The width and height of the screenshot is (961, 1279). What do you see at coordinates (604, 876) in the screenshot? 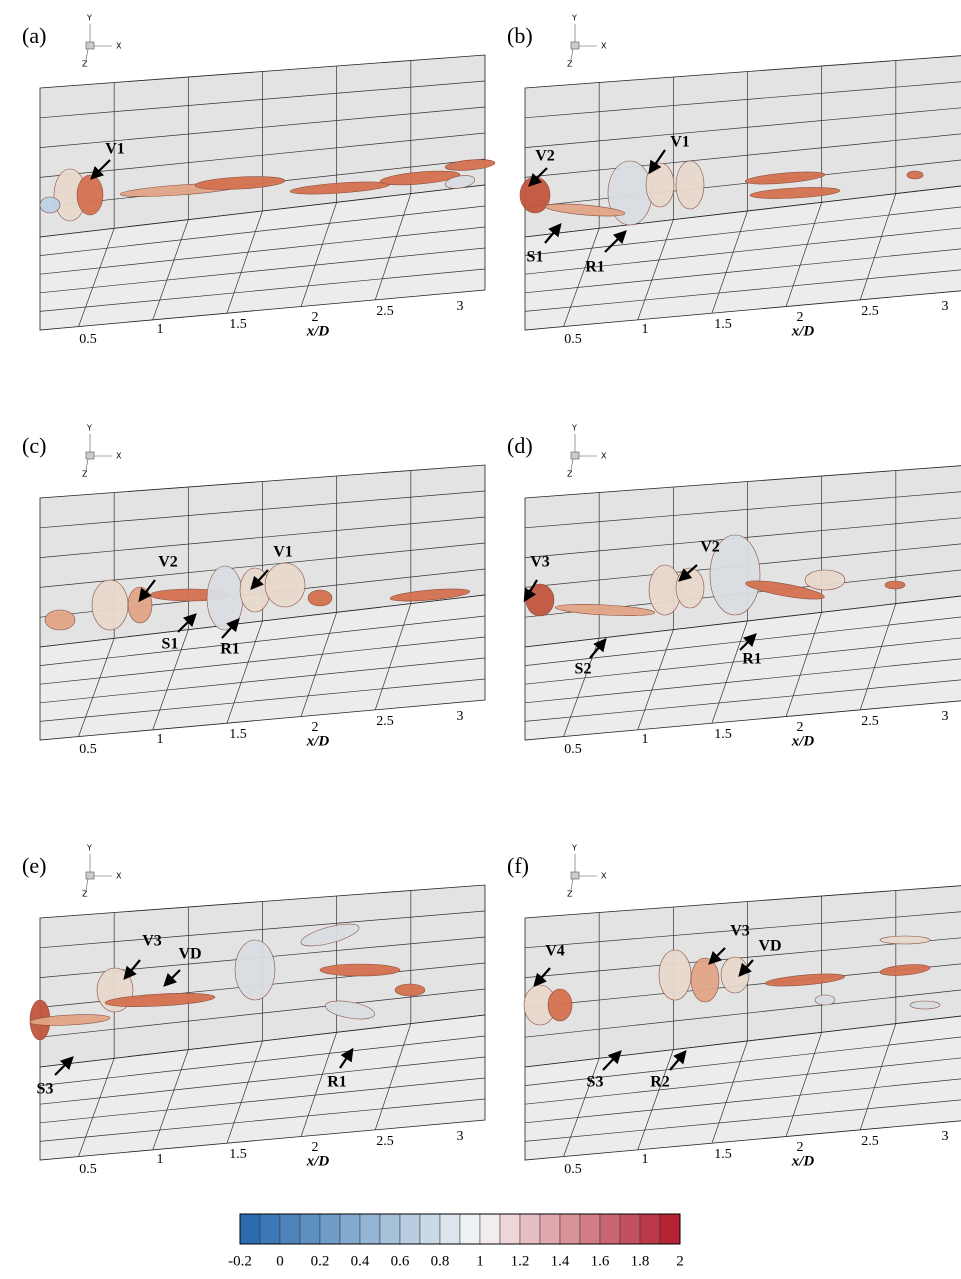
I see `triad-label: X` at bounding box center [604, 876].